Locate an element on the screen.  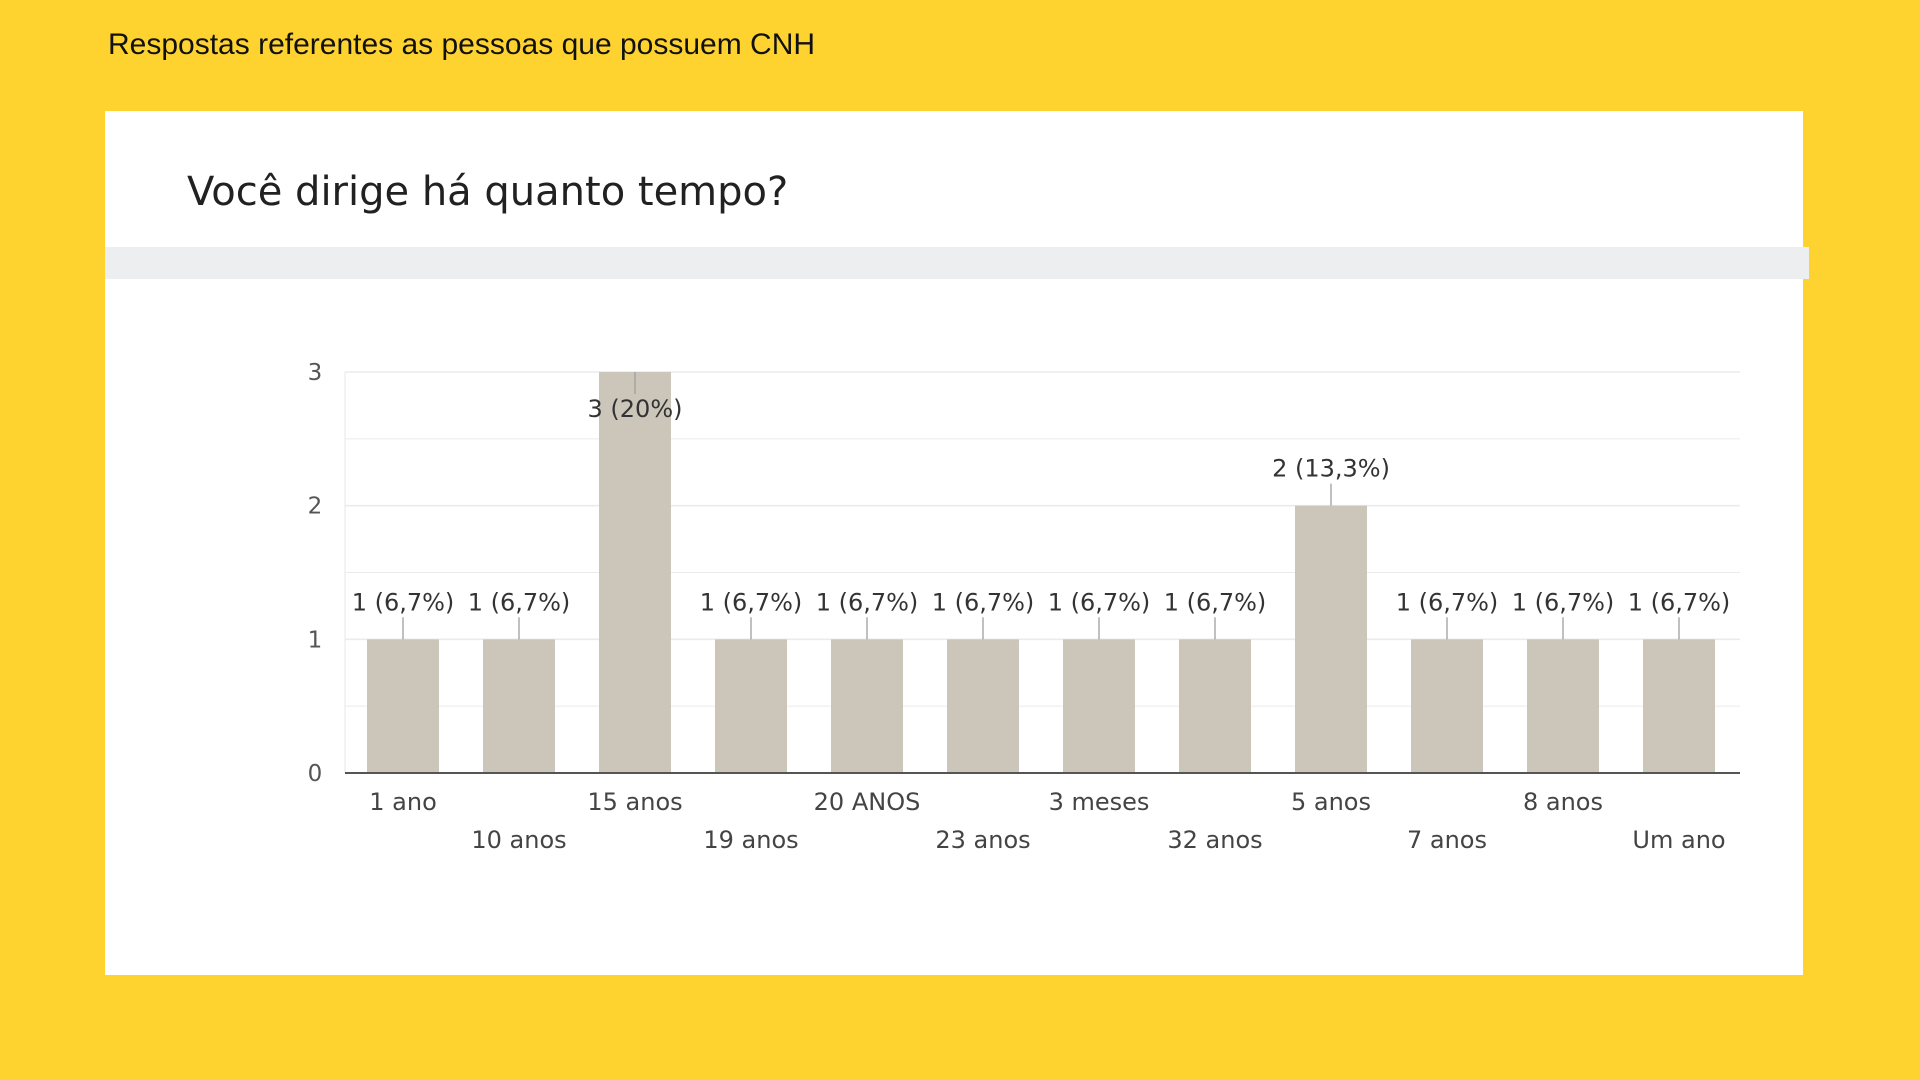
question-title: Você dirige há quanto tempo? is located at coordinates (488, 192).